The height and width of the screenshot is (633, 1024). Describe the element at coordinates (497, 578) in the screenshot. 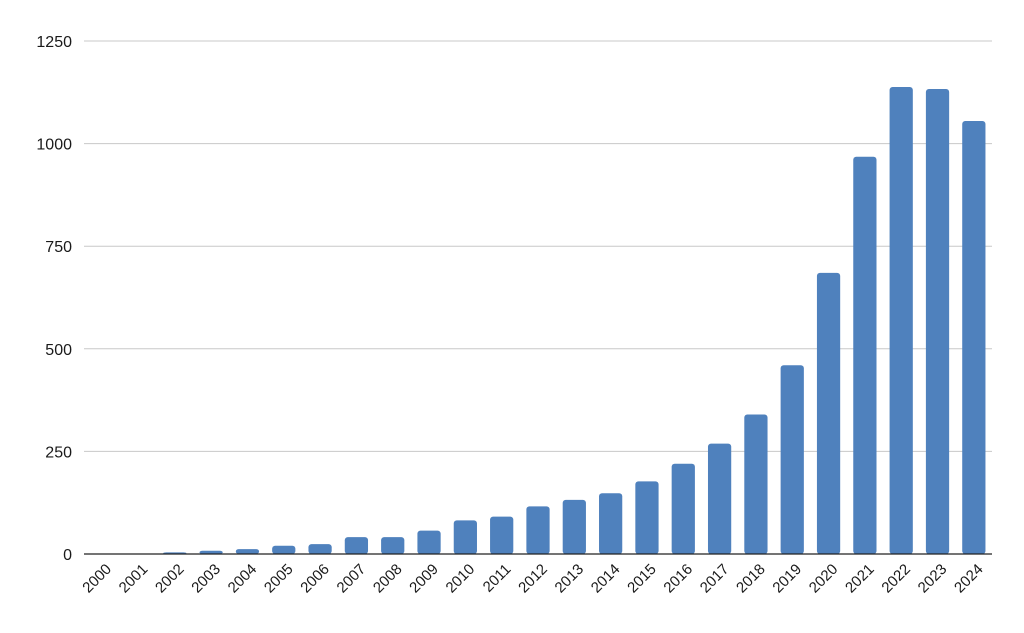

I see `x-tick-label: 2011` at that location.